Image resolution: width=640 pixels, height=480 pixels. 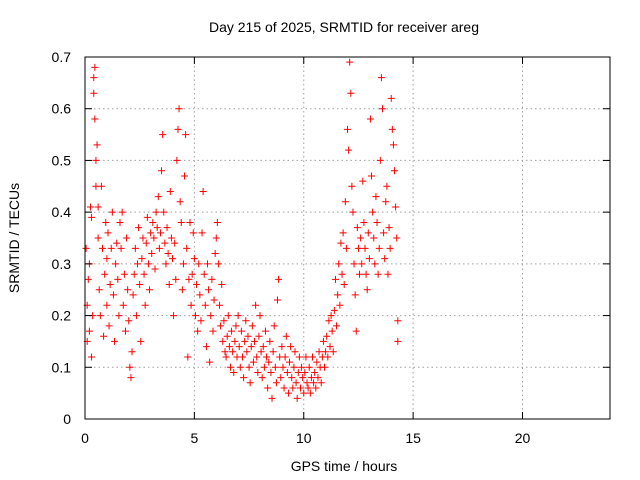 What do you see at coordinates (62, 316) in the screenshot?
I see `y-tick-label: 0.2` at bounding box center [62, 316].